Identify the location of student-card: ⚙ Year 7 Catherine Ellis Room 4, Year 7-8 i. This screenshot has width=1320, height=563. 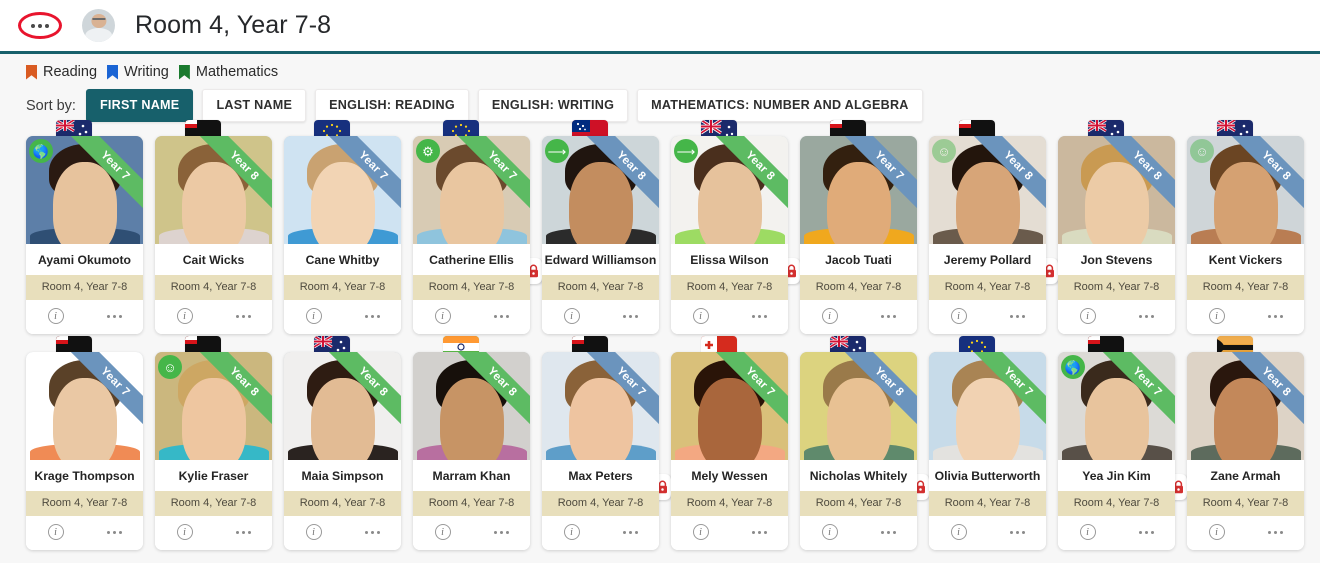
(477, 227).